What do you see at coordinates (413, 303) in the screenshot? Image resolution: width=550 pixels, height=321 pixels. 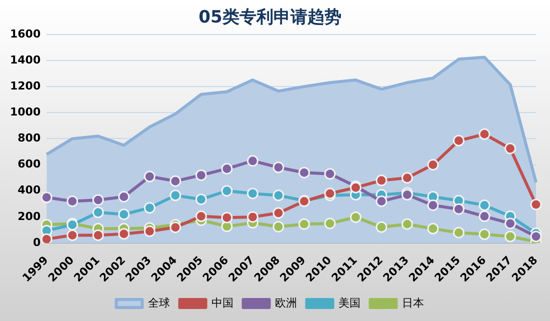 I see `legend-label: 日本` at bounding box center [413, 303].